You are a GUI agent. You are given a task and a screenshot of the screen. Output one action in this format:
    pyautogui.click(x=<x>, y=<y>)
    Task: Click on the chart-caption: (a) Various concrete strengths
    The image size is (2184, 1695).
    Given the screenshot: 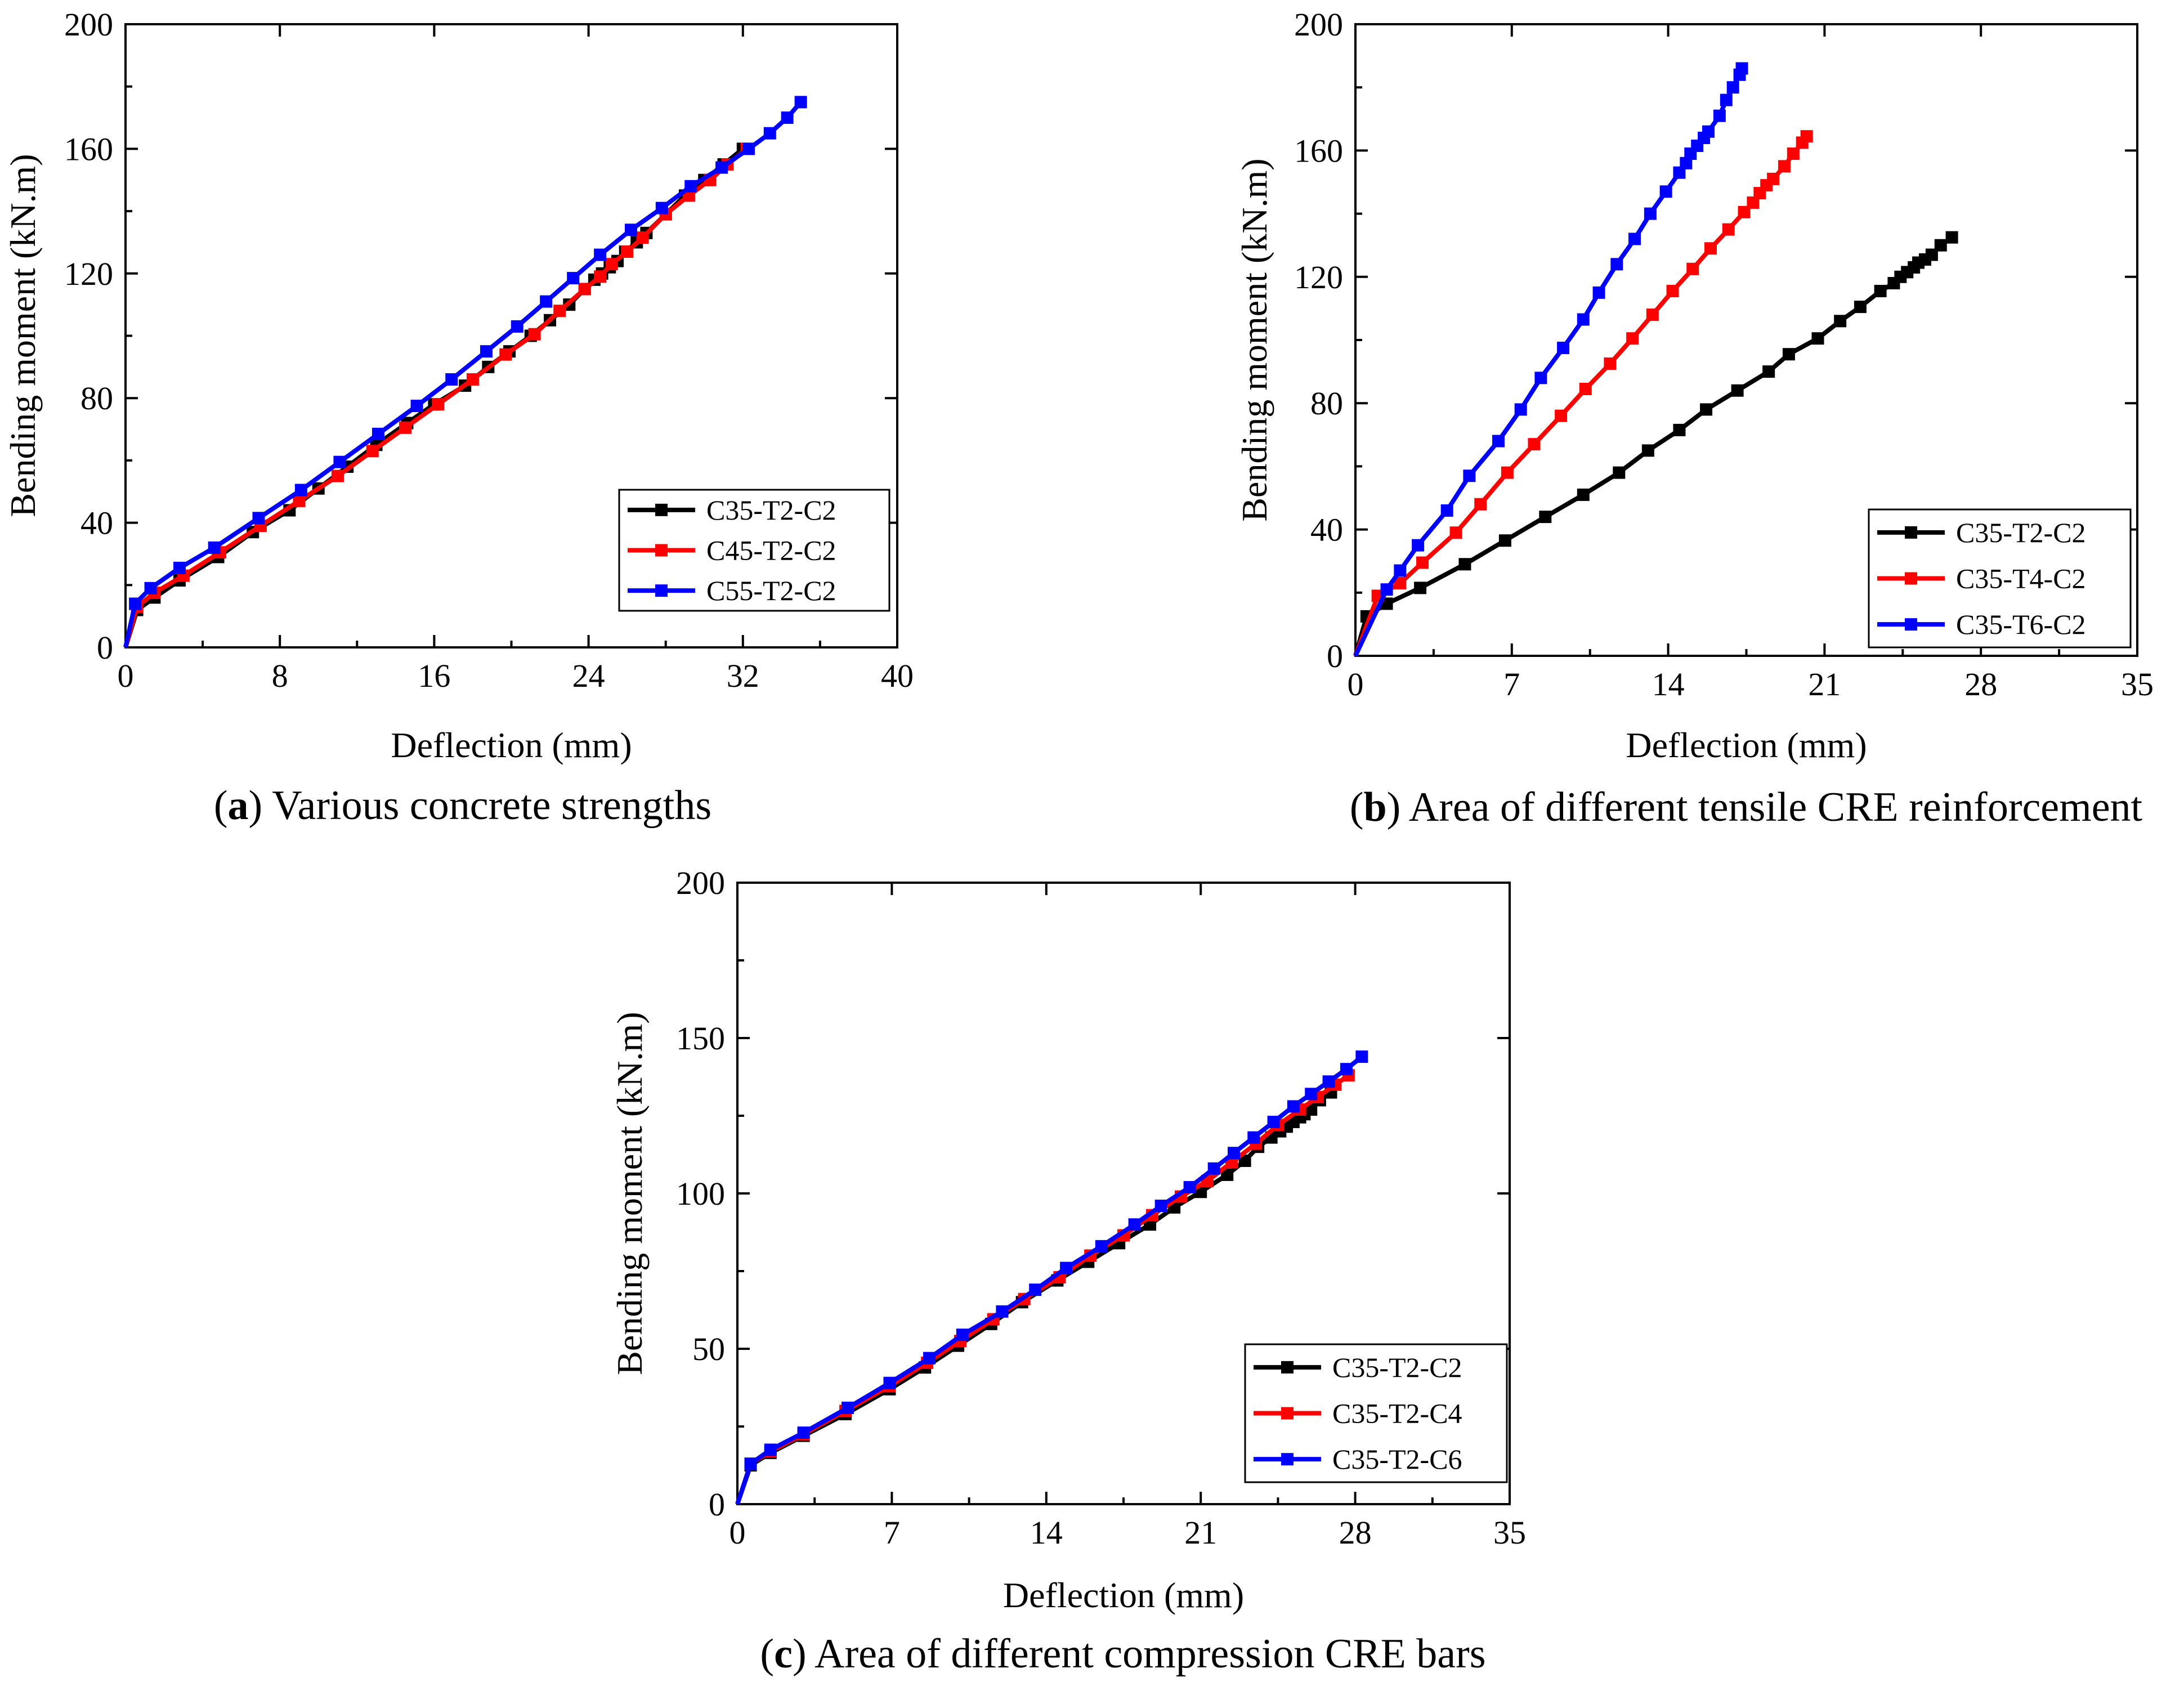 What is the action you would take?
    pyautogui.click(x=462, y=805)
    